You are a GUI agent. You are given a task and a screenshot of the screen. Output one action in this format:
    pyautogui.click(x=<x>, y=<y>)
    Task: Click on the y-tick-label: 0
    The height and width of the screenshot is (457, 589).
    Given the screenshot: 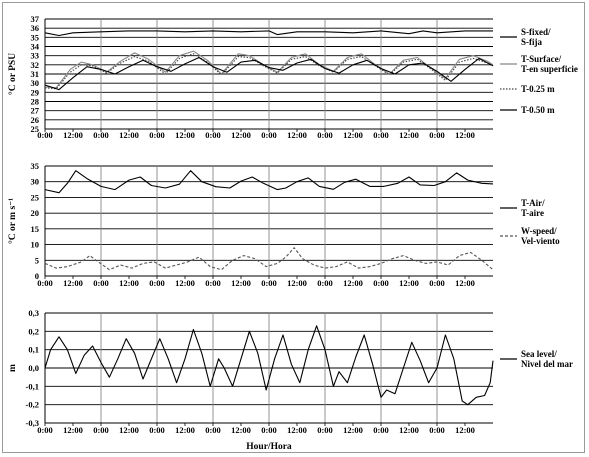 What is the action you would take?
    pyautogui.click(x=37, y=276)
    